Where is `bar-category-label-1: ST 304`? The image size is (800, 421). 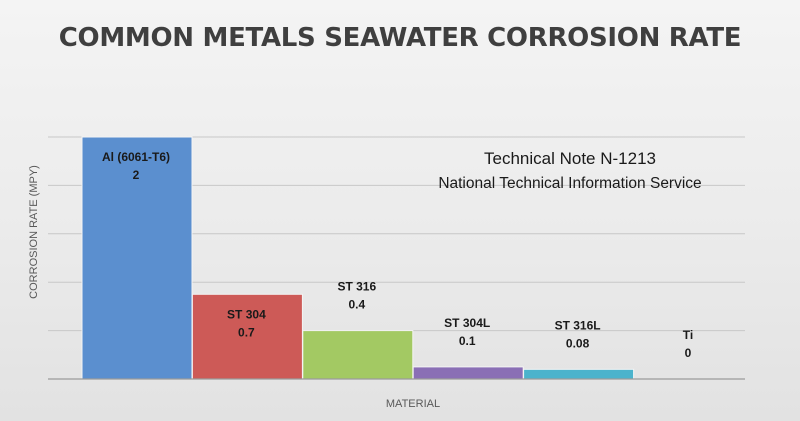
bar-category-label-1: ST 304 is located at coordinates (246, 314).